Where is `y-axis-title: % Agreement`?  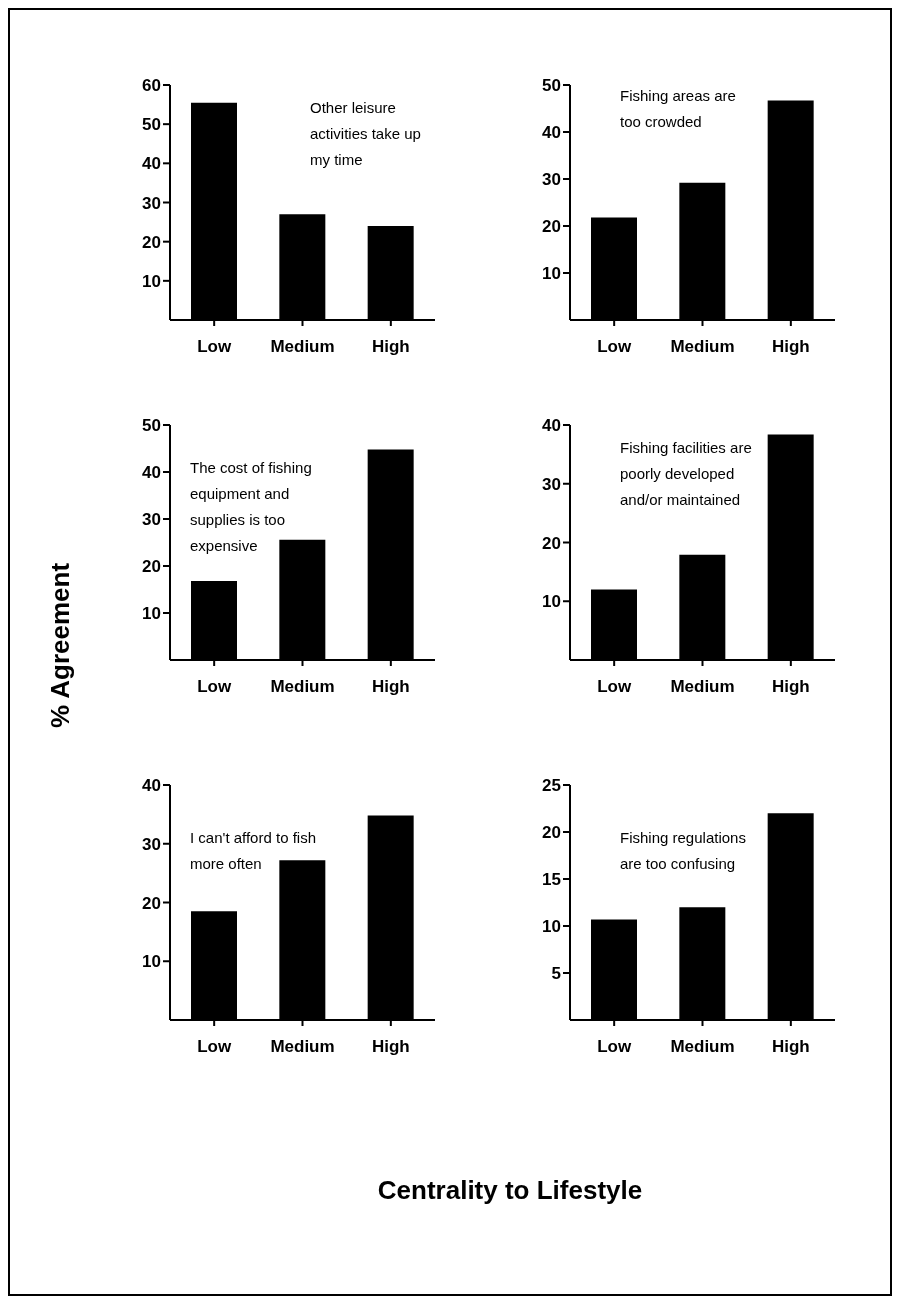 y-axis-title: % Agreement is located at coordinates (60, 646).